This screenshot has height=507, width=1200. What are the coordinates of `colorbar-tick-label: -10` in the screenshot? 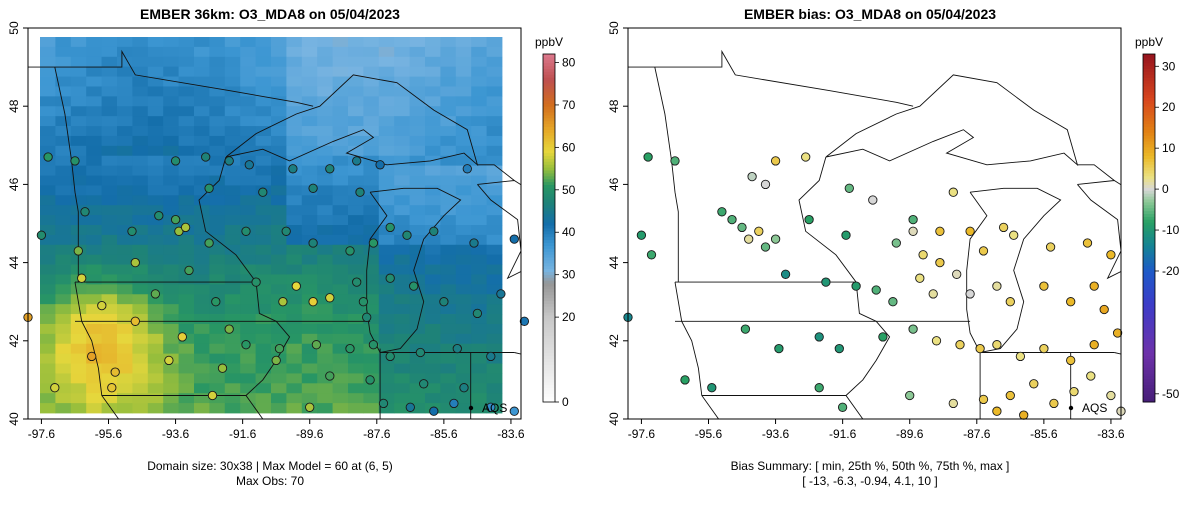 It's located at (1171, 230).